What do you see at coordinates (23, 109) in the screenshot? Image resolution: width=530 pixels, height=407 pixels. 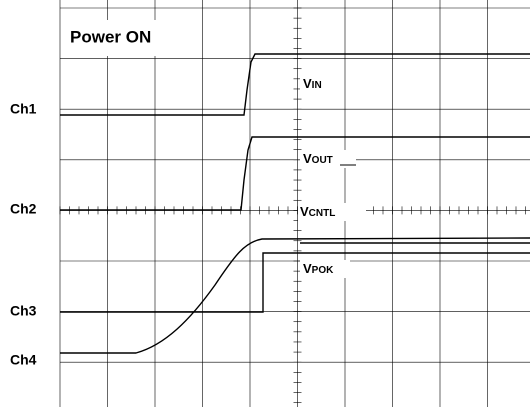 I see `channel-label: Ch1` at bounding box center [23, 109].